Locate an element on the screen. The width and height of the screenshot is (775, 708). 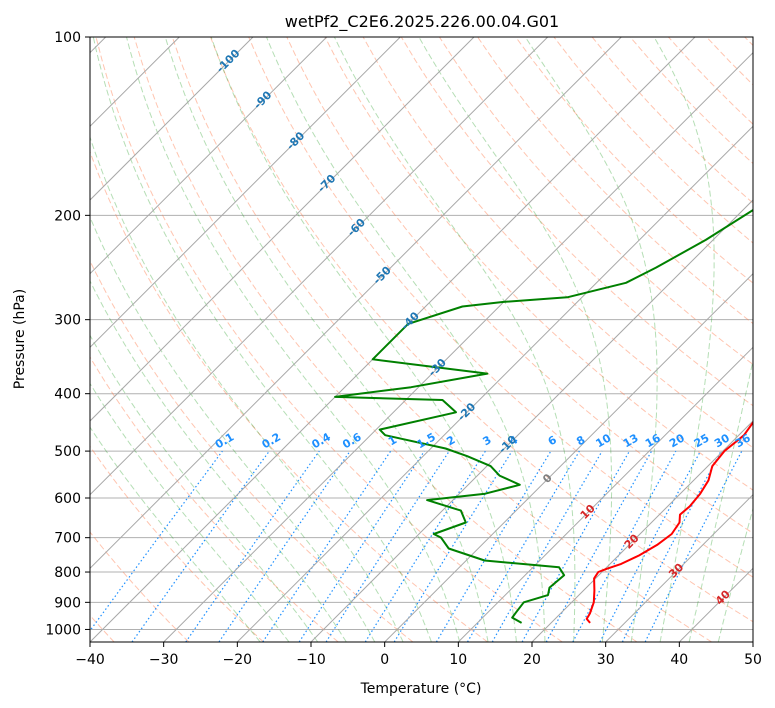
x-tick-label-3: −10 is located at coordinates (311, 660).